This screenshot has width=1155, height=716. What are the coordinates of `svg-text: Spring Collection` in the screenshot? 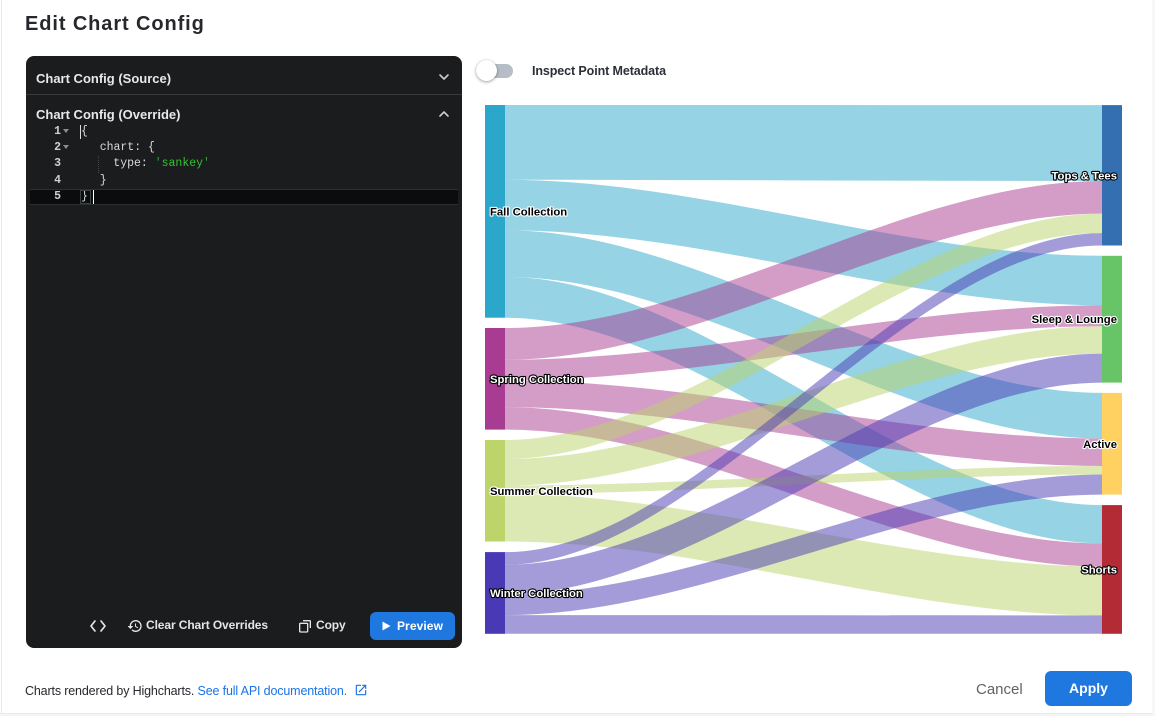 It's located at (537, 380).